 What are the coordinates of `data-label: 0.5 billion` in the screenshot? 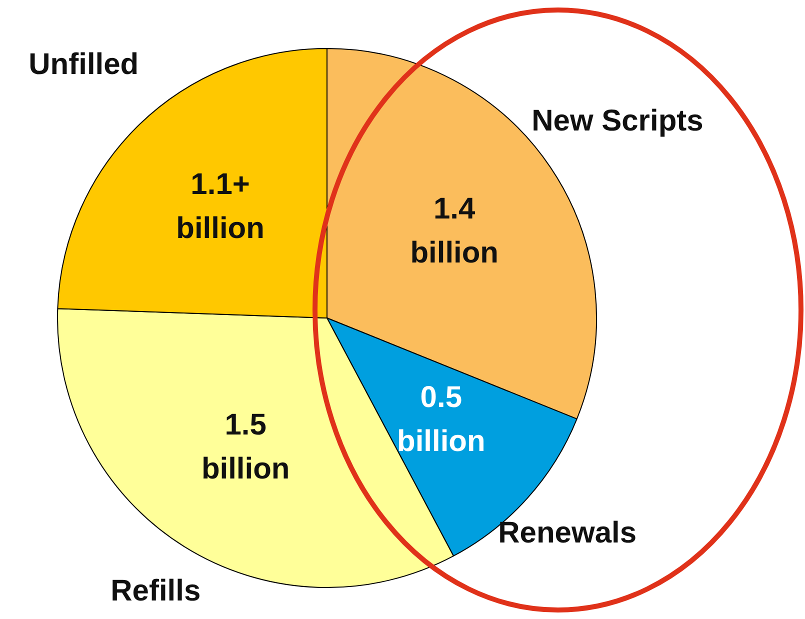 It's located at (441, 419).